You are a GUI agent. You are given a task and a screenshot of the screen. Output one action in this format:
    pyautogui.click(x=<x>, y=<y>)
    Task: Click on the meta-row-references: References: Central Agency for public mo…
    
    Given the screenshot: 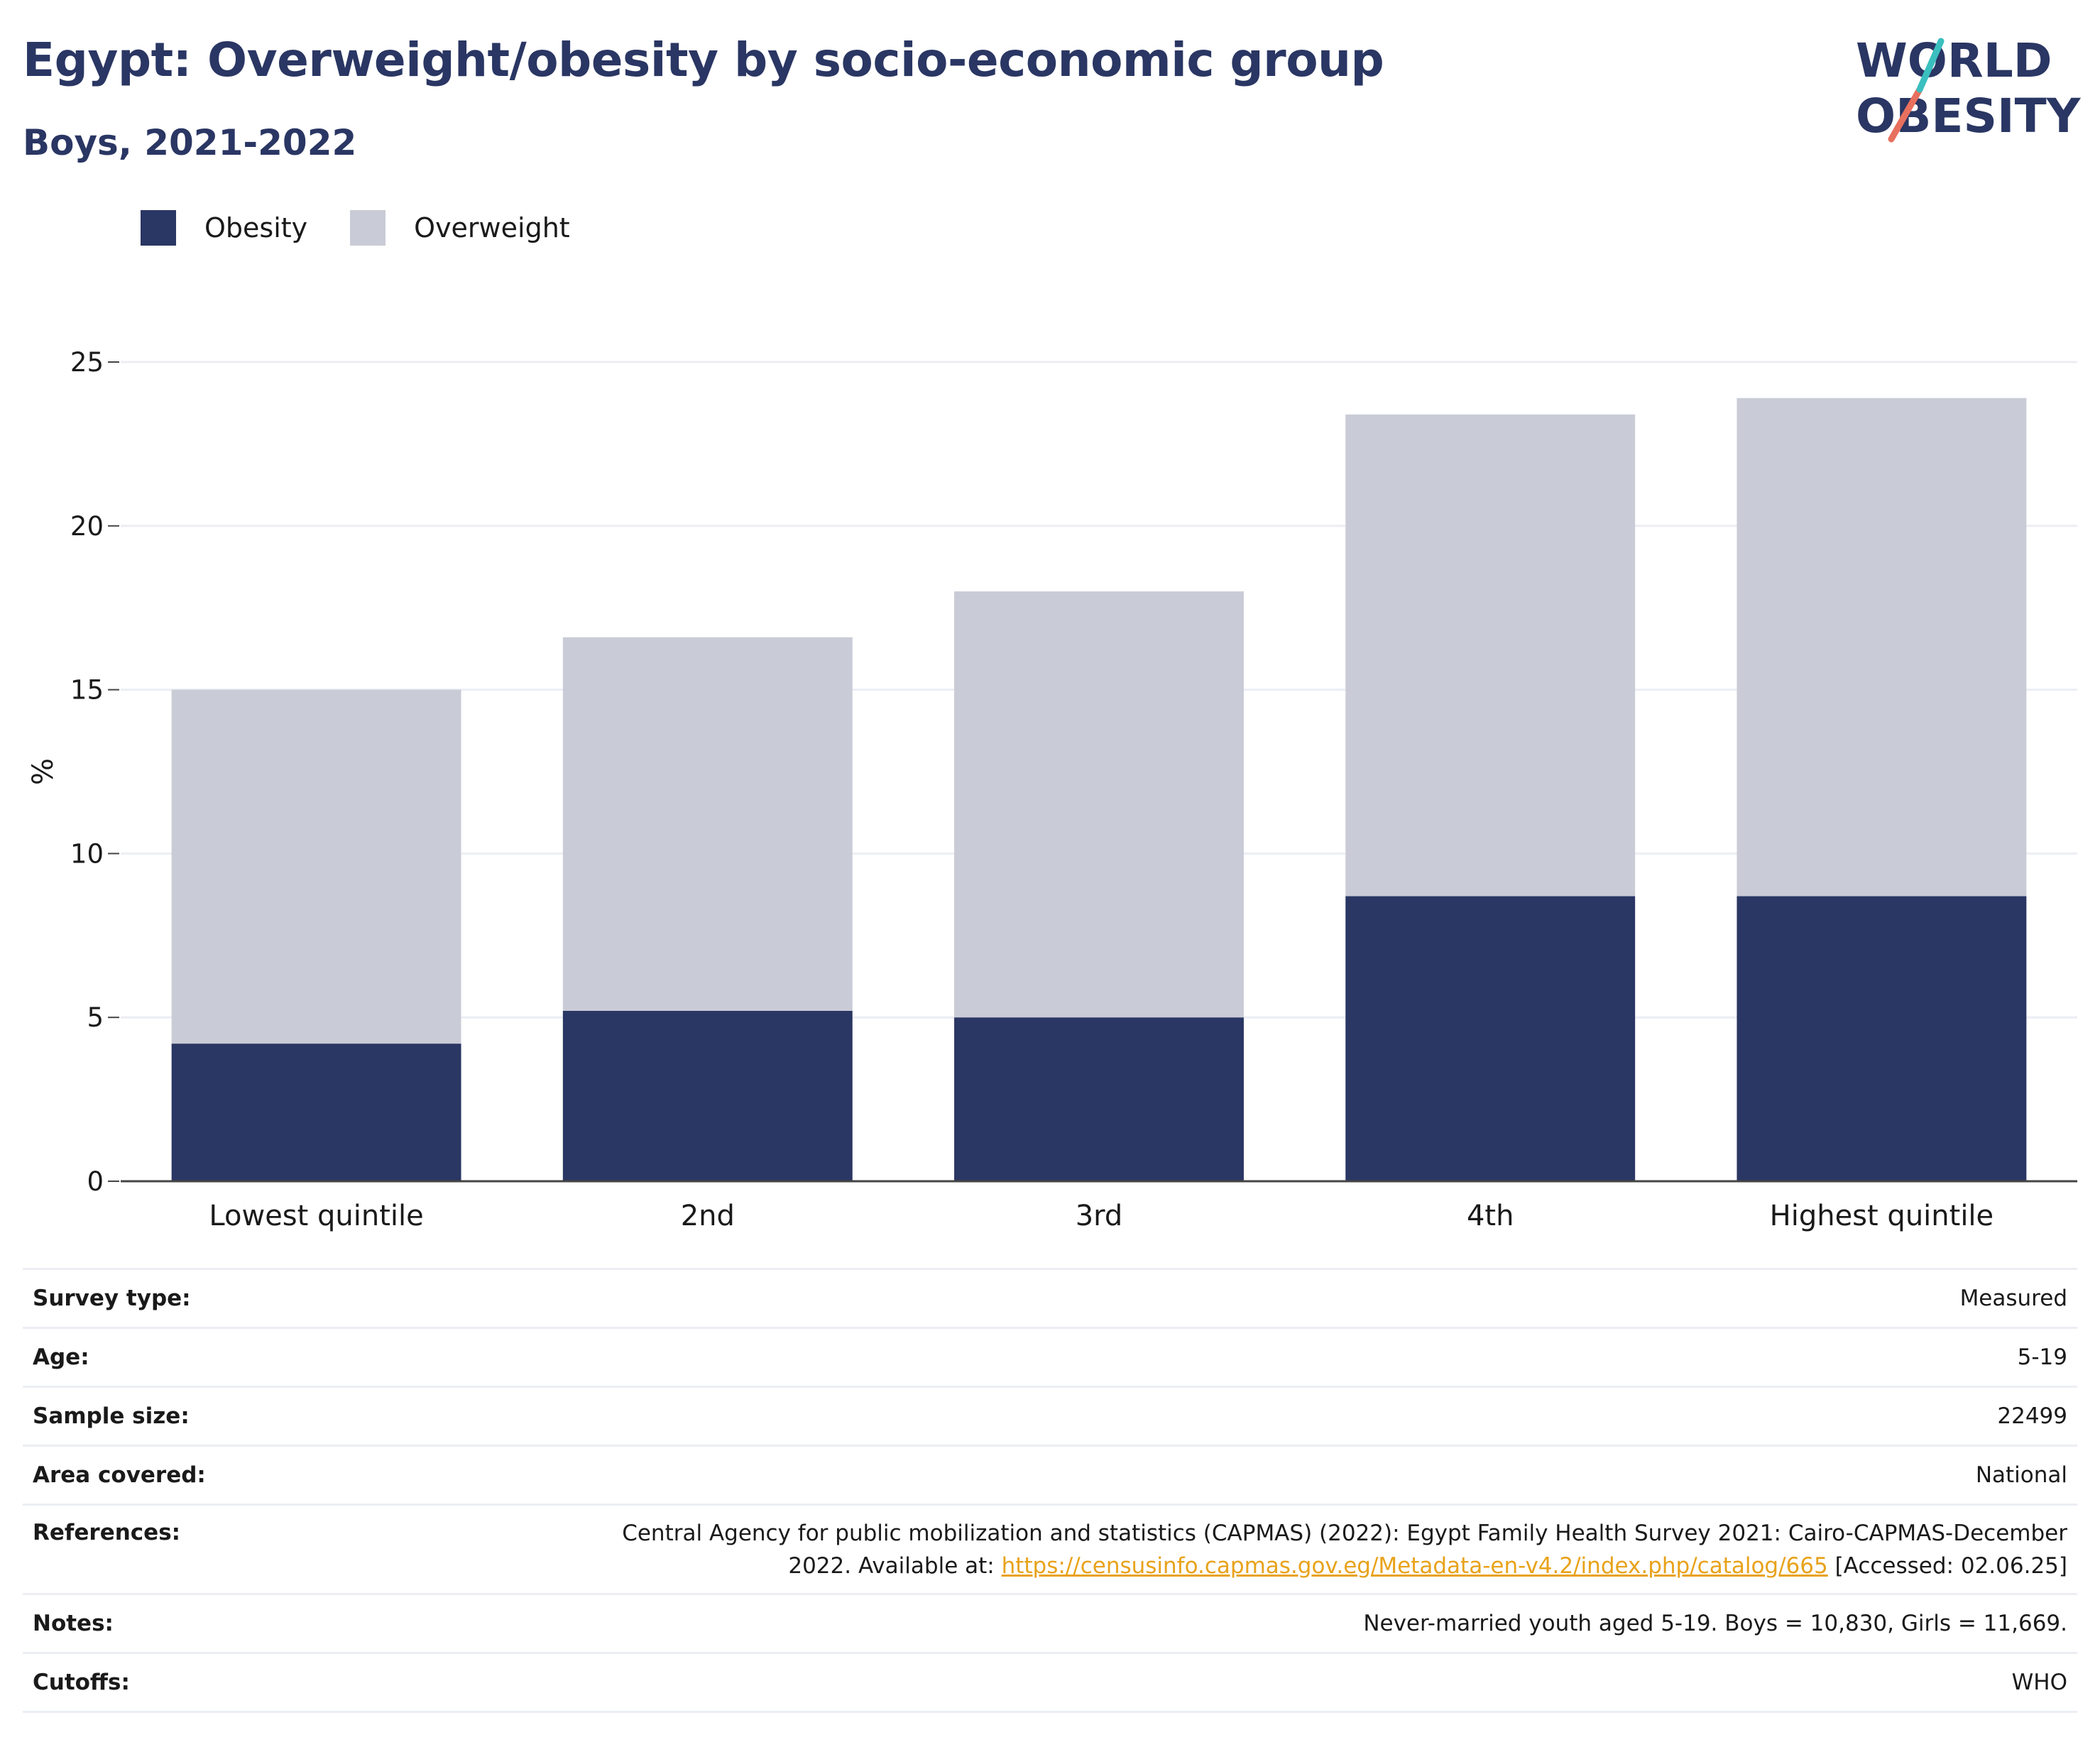 What is the action you would take?
    pyautogui.click(x=1050, y=1549)
    